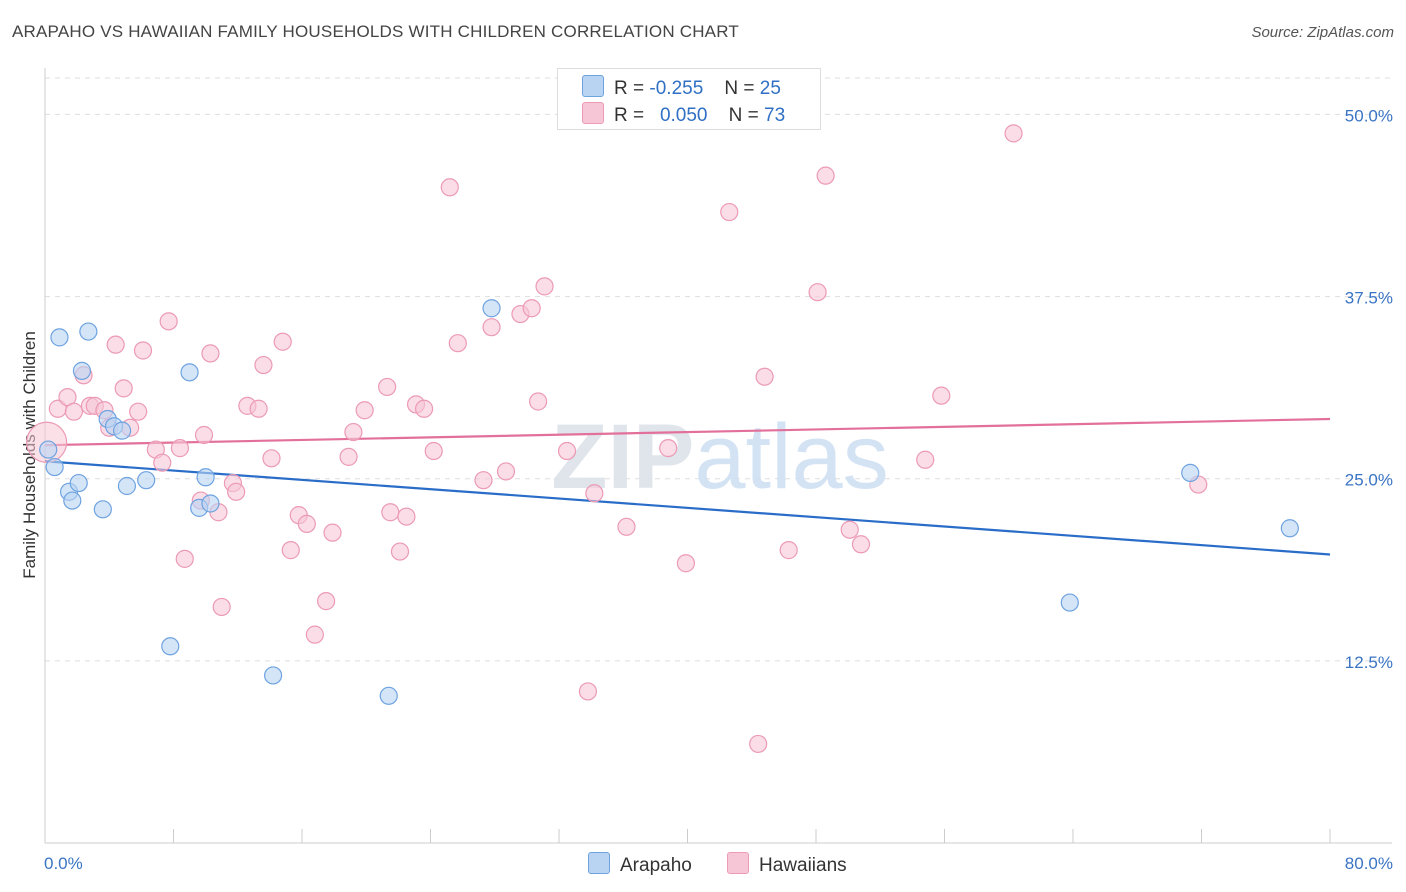 Image resolution: width=1406 pixels, height=892 pixels. I want to click on x-tick-label-max: 80.0%, so click(1369, 863).